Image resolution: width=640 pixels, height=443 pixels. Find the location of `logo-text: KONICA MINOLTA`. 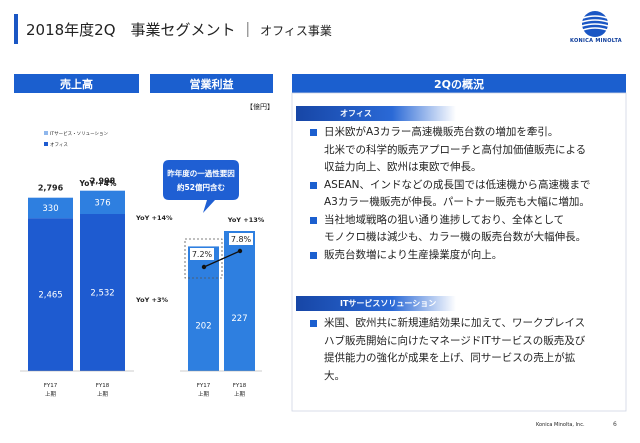

logo-text: KONICA MINOLTA is located at coordinates (596, 41).